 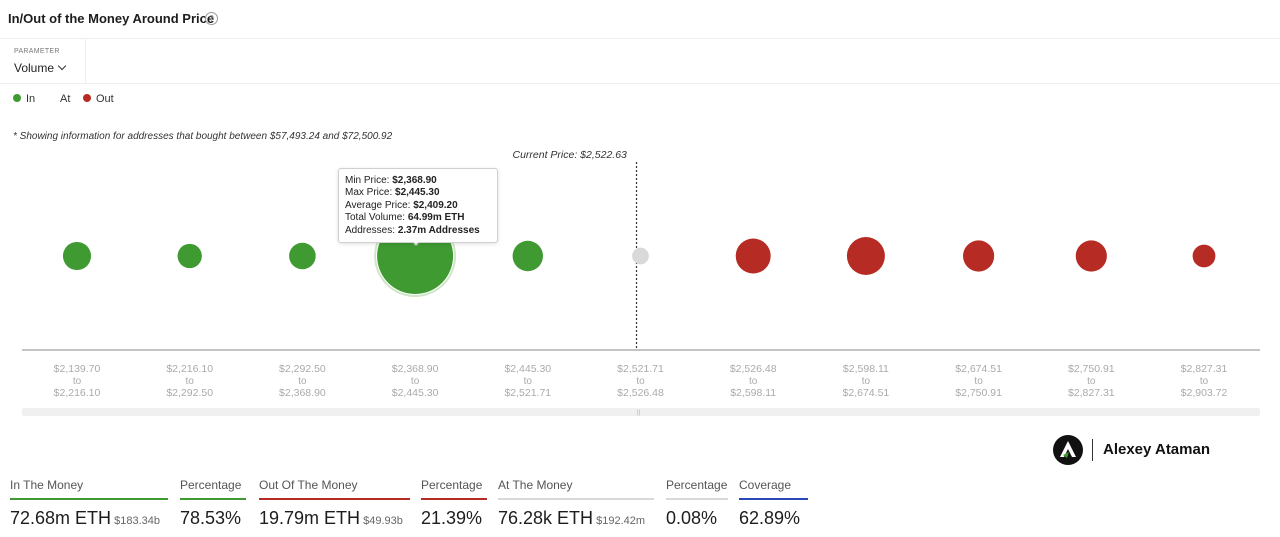 I want to click on stat-6: Coverage 62.89%, so click(x=773, y=503).